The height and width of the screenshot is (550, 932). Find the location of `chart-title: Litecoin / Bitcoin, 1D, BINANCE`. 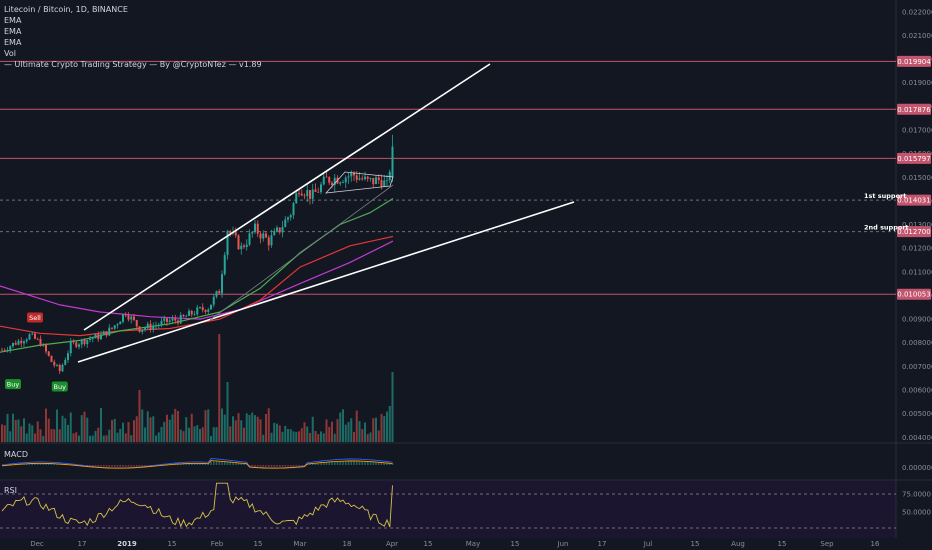

chart-title: Litecoin / Bitcoin, 1D, BINANCE is located at coordinates (66, 9).